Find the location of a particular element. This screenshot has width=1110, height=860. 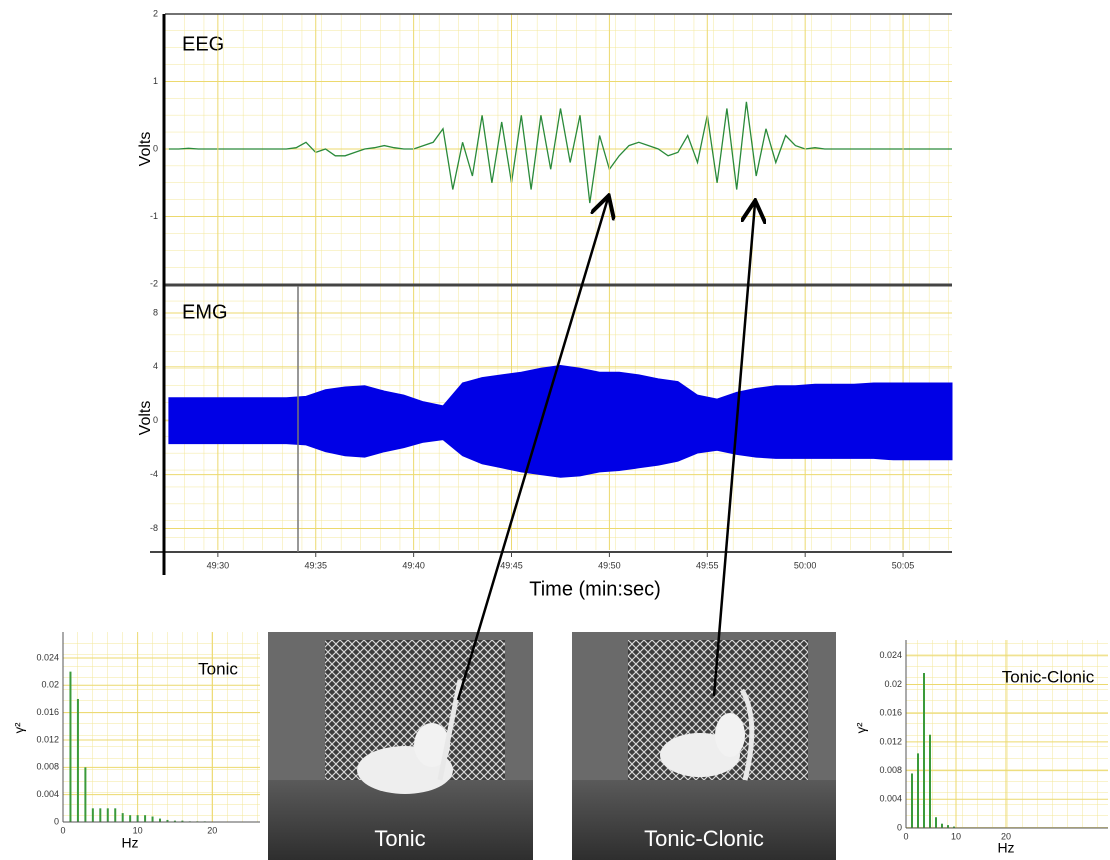

panel-title: EMG is located at coordinates (205, 312).